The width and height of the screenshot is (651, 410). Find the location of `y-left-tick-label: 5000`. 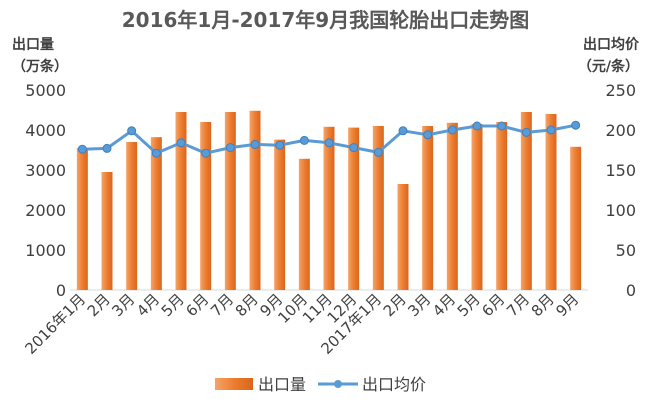

y-left-tick-label: 5000 is located at coordinates (45, 90).